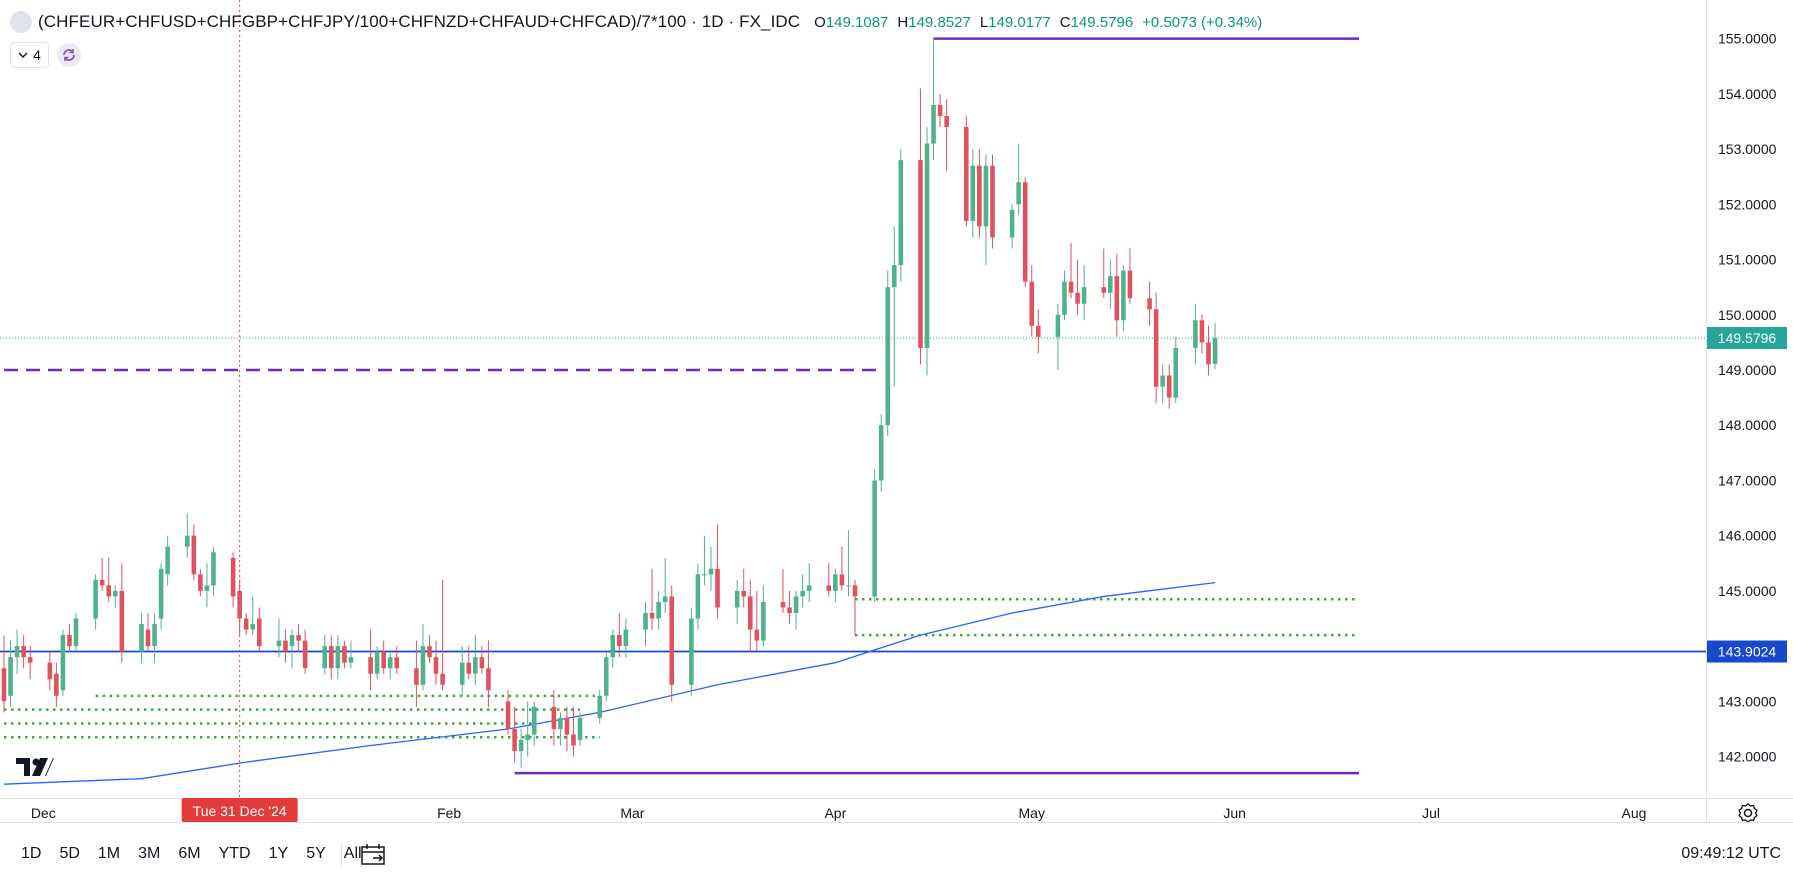  What do you see at coordinates (35, 769) in the screenshot?
I see `tradingview-logo` at bounding box center [35, 769].